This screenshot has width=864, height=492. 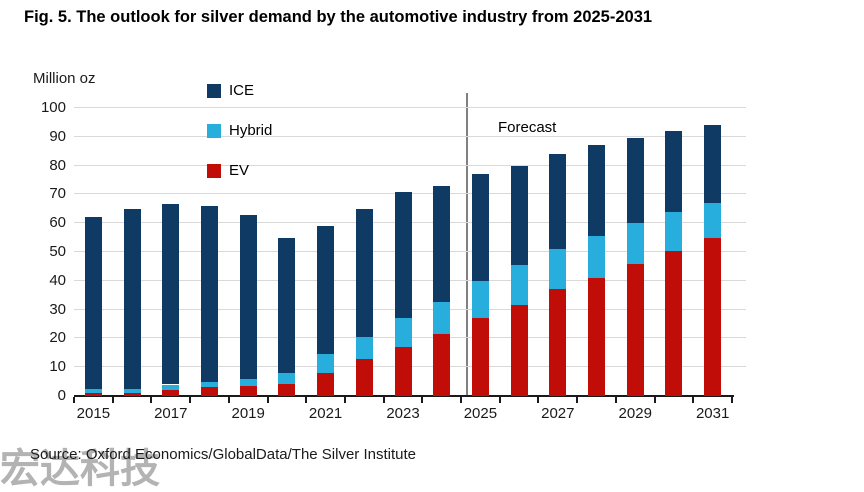 What do you see at coordinates (480, 227) in the screenshot?
I see `bar-segment-ice-2025` at bounding box center [480, 227].